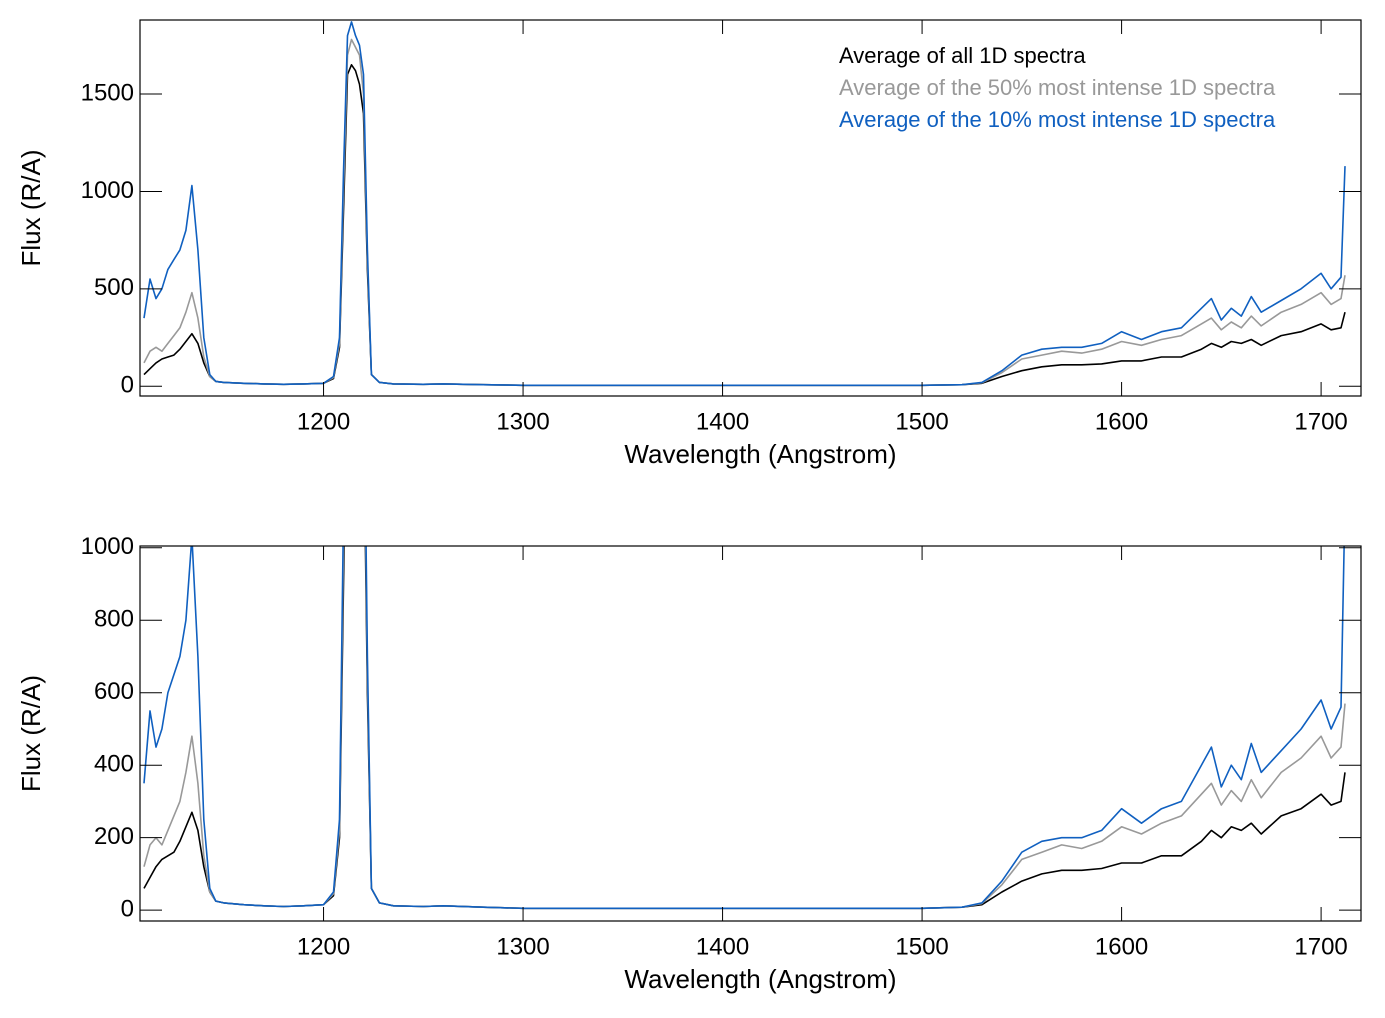  What do you see at coordinates (114, 287) in the screenshot?
I see `y-tick-label: 500` at bounding box center [114, 287].